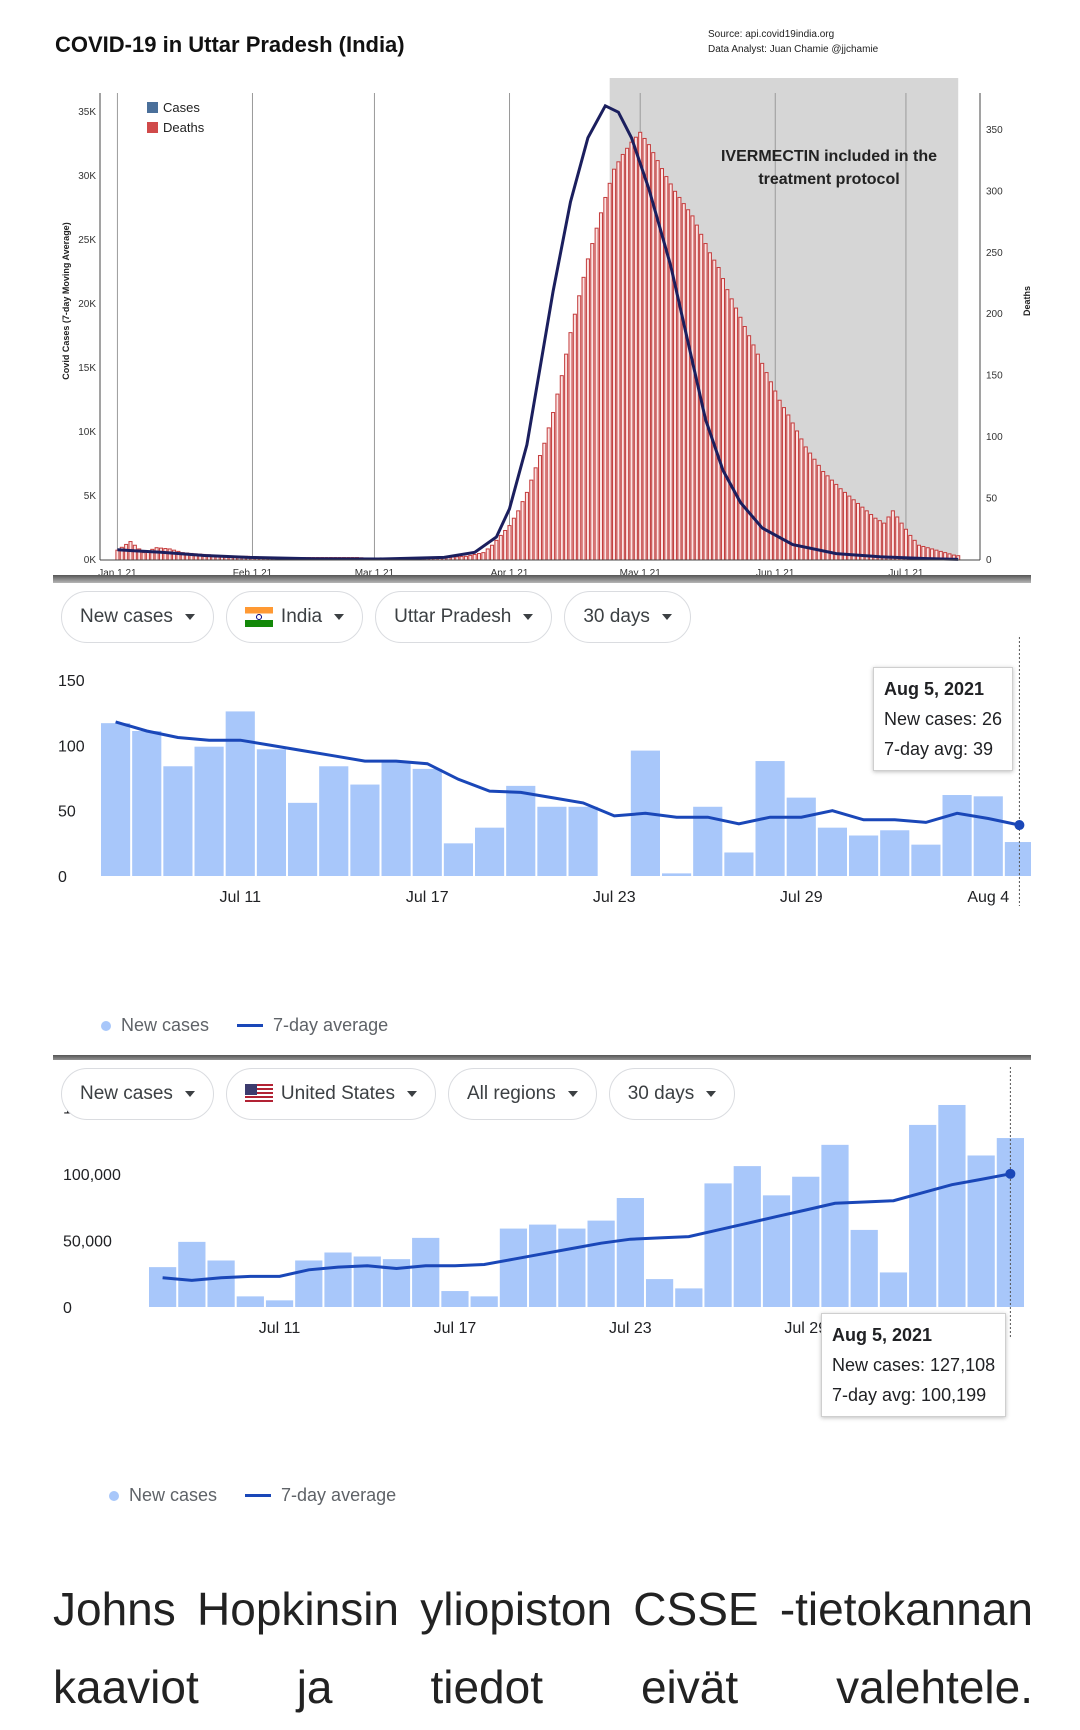 Image resolution: width=1080 pixels, height=1730 pixels. Describe the element at coordinates (181, 107) in the screenshot. I see `legend-label: Cases` at that location.